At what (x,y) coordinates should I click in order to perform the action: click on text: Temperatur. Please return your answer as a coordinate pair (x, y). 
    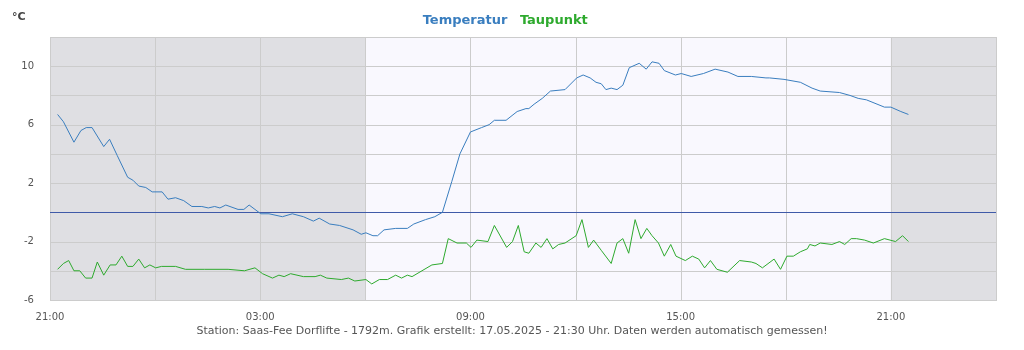
    Looking at the image, I should click on (465, 19).